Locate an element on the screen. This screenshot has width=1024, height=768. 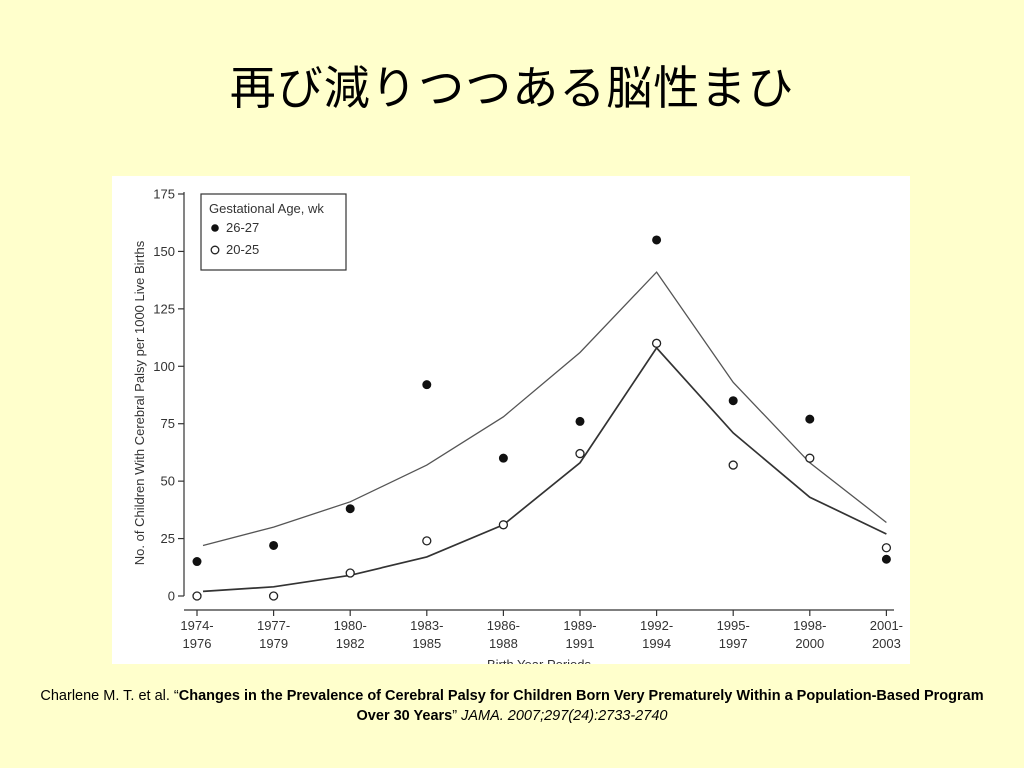
x-tick-label: 1998- is located at coordinates (809, 625).